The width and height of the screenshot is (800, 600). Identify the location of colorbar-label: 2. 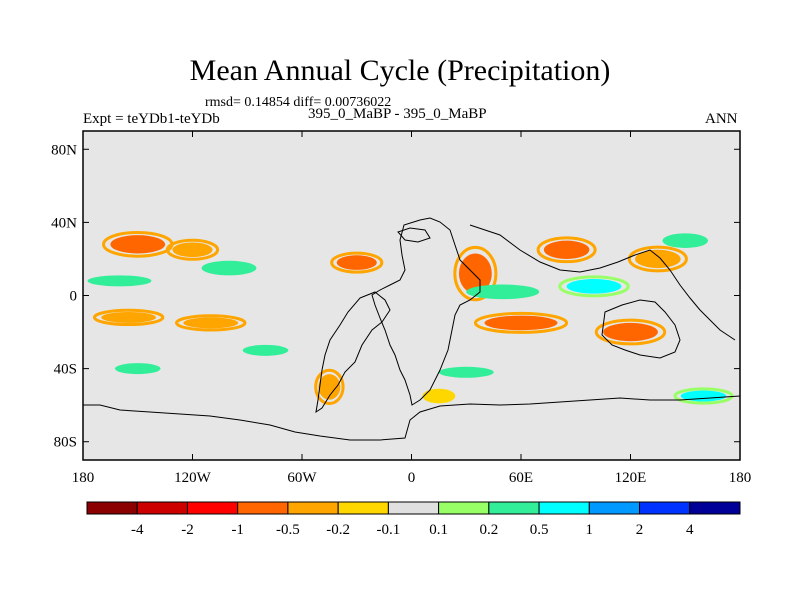
(640, 530).